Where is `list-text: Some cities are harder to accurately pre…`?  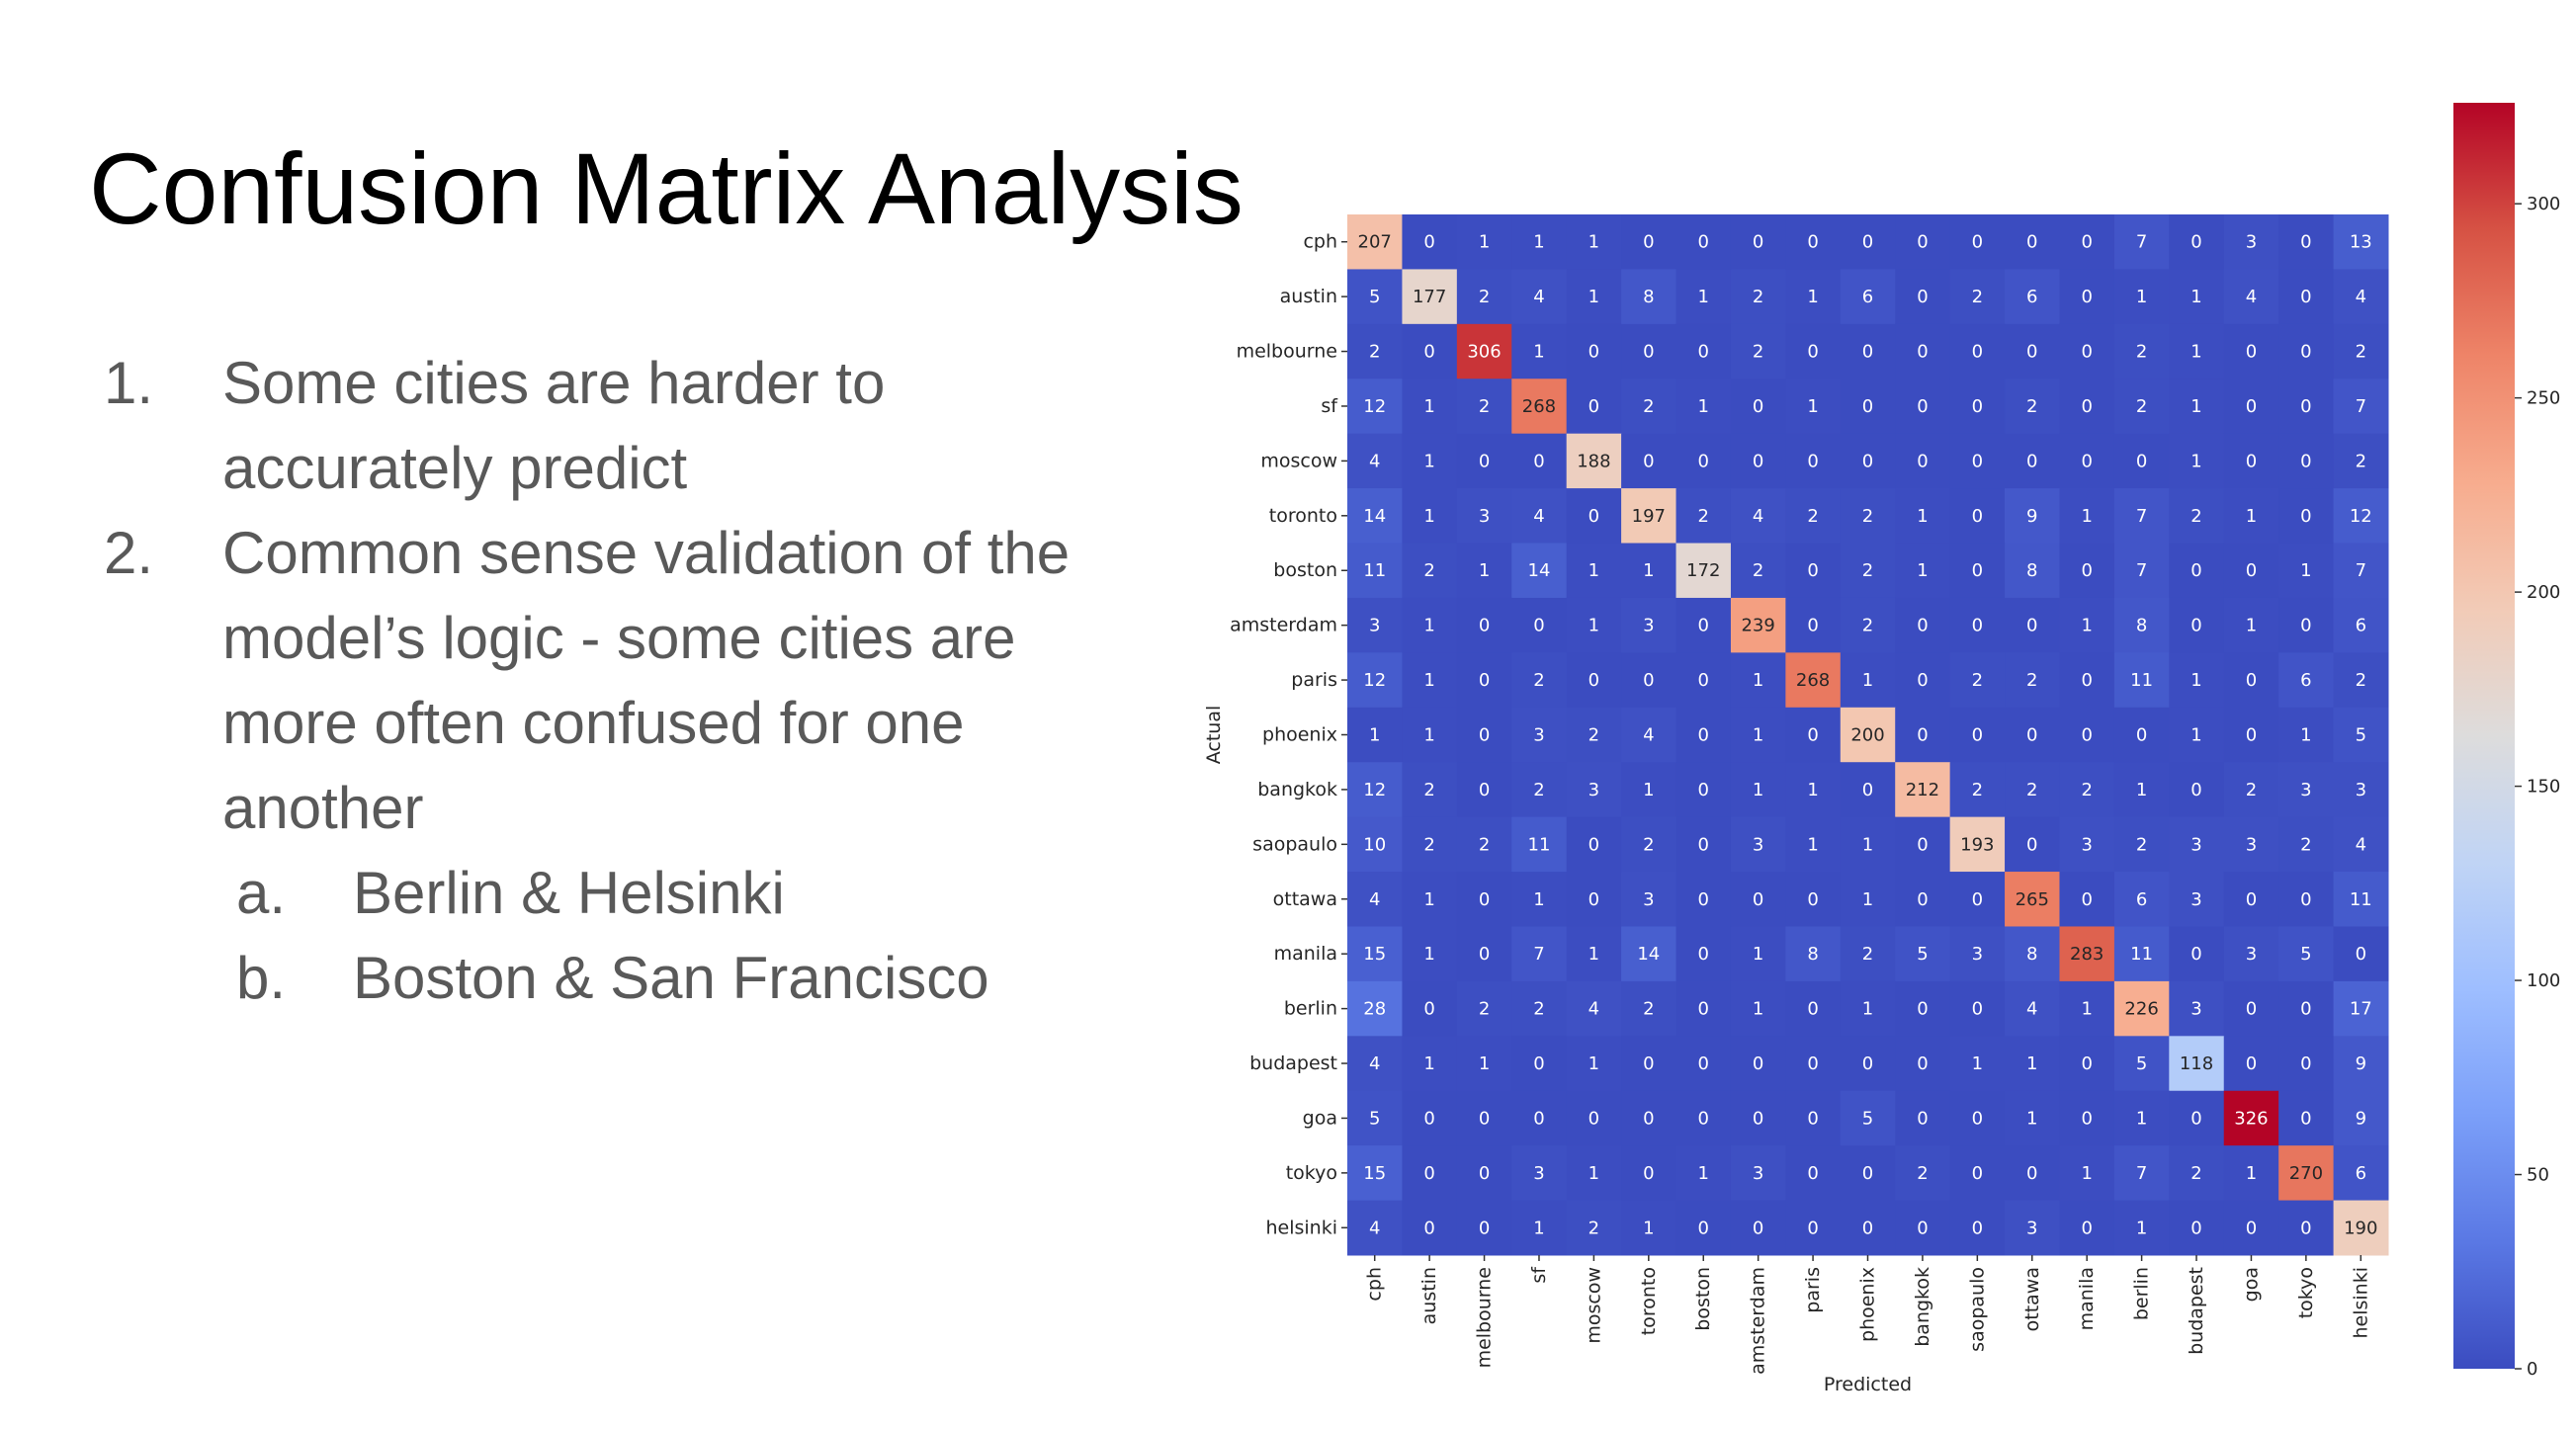 list-text: Some cities are harder to accurately pre… is located at coordinates (554, 425).